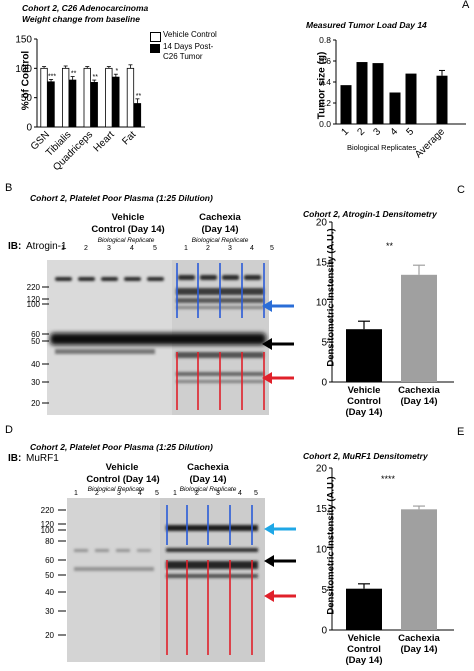  I want to click on category-label: Fat, so click(129, 138).